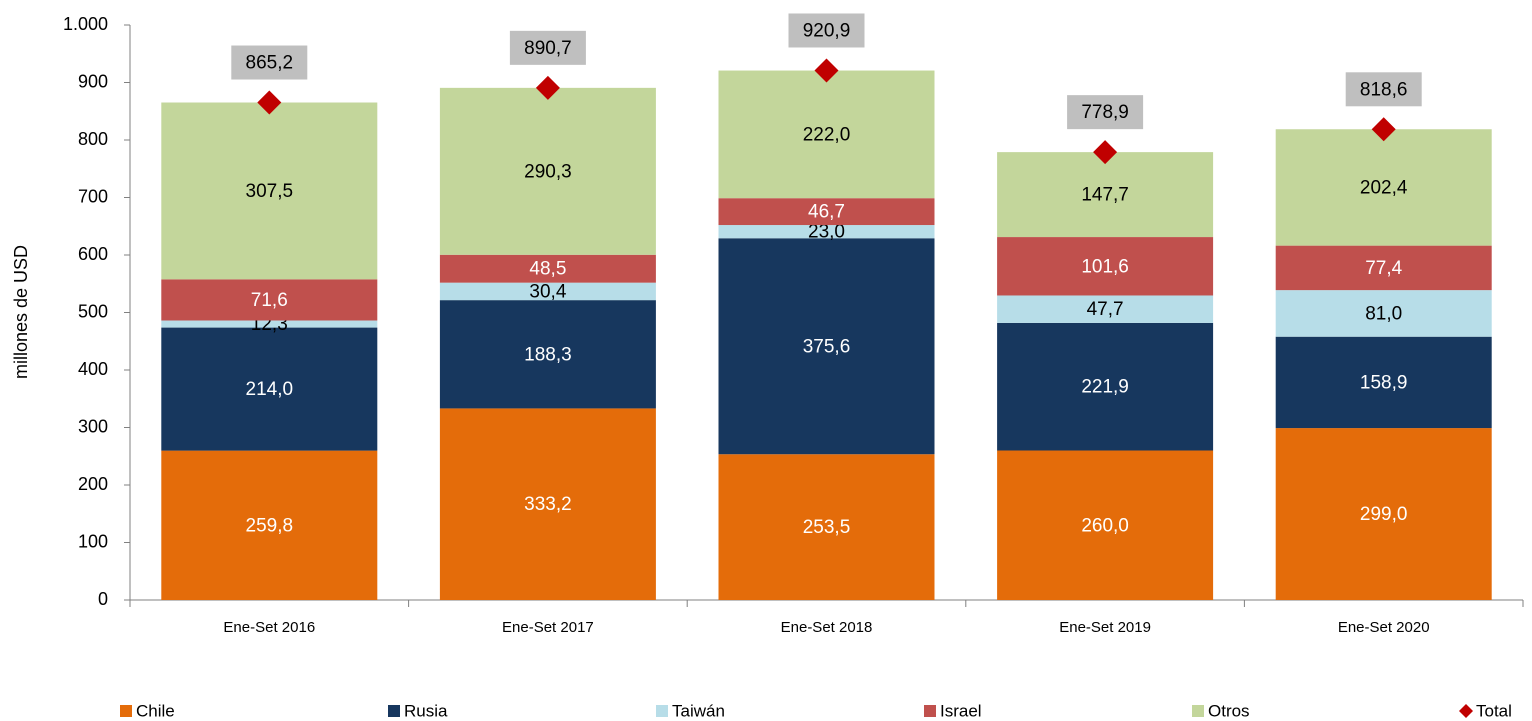 Image resolution: width=1532 pixels, height=721 pixels. I want to click on y-tick-label: 900, so click(93, 81).